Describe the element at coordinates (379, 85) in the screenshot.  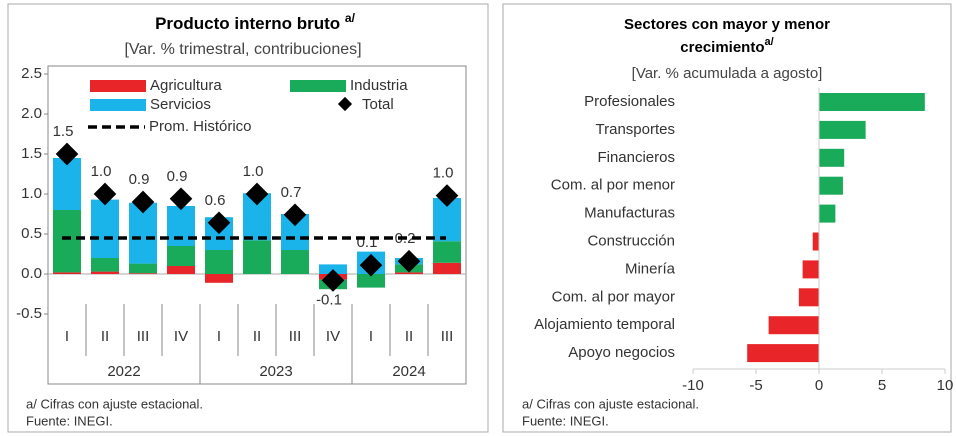
I see `legend-label: Industria` at that location.